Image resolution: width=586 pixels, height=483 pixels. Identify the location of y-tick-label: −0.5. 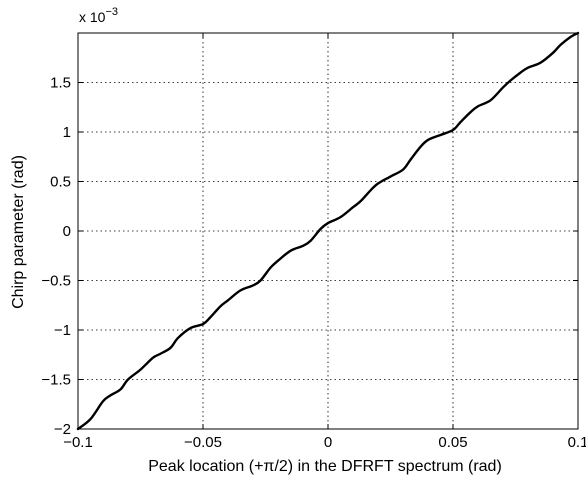
(56, 281).